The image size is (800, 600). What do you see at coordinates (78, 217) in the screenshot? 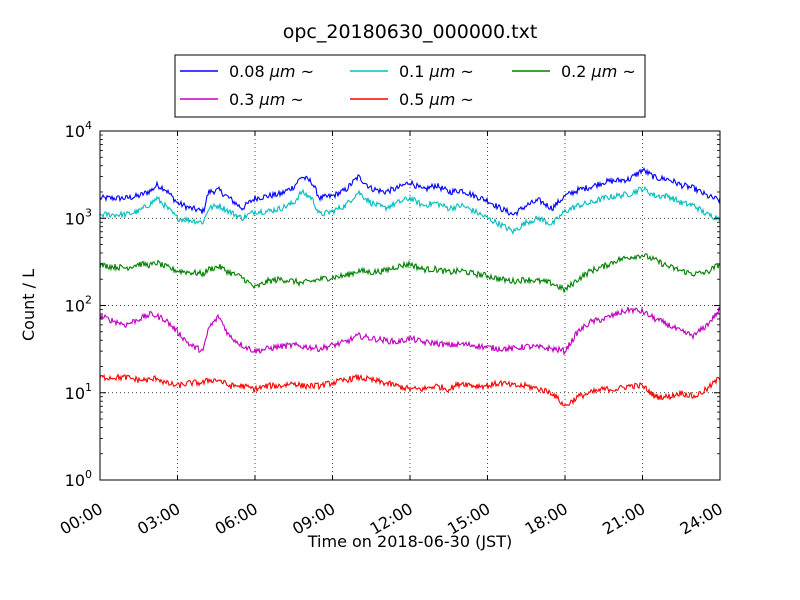
I see `y-tick-label: 10³` at bounding box center [78, 217].